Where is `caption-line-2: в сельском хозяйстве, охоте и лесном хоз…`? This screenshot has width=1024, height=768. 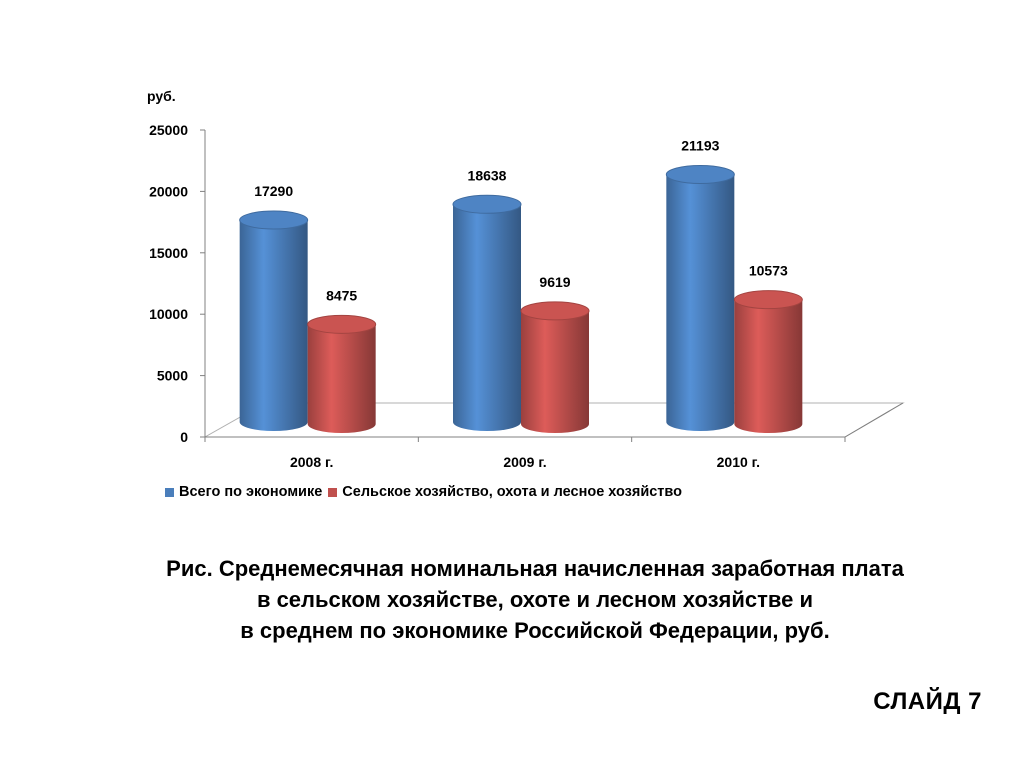 caption-line-2: в сельском хозяйстве, охоте и лесном хоз… is located at coordinates (535, 599).